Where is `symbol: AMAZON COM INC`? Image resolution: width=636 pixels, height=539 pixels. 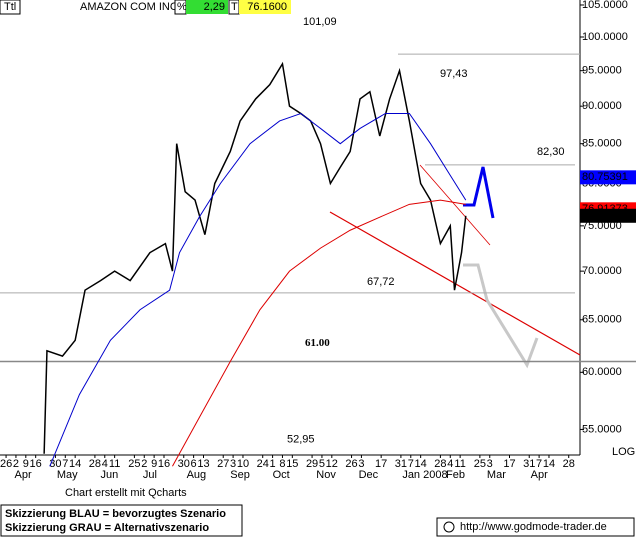
symbol: AMAZON COM INC is located at coordinates (129, 7).